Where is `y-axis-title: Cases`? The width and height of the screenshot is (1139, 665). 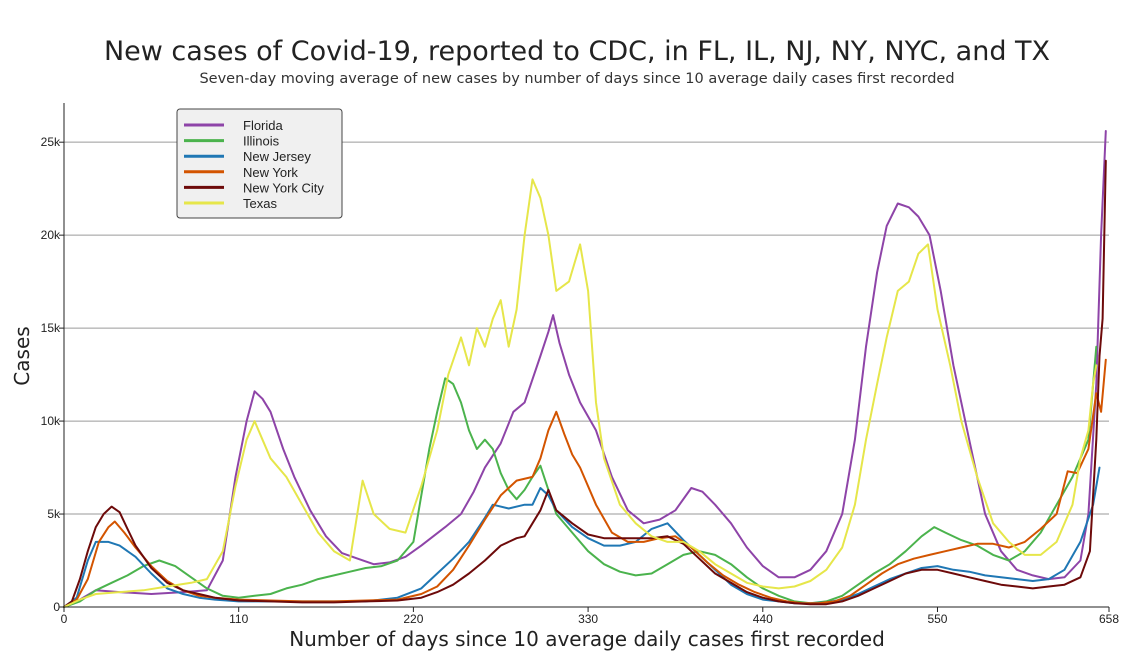
y-axis-title: Cases is located at coordinates (22, 355).